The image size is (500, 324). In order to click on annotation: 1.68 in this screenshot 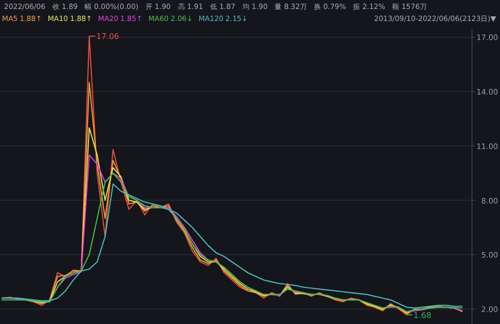, I will do `click(422, 315)`.